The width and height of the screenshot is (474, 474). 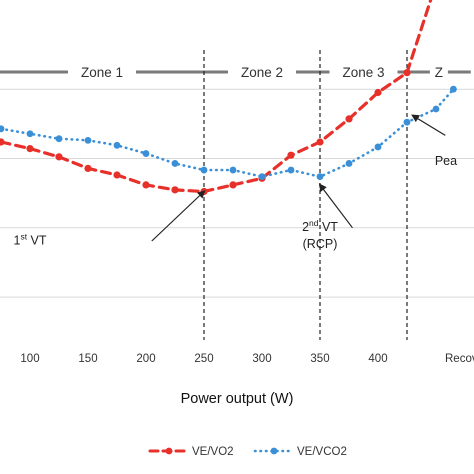 What do you see at coordinates (29, 359) in the screenshot?
I see `x-tick-0: 100` at bounding box center [29, 359].